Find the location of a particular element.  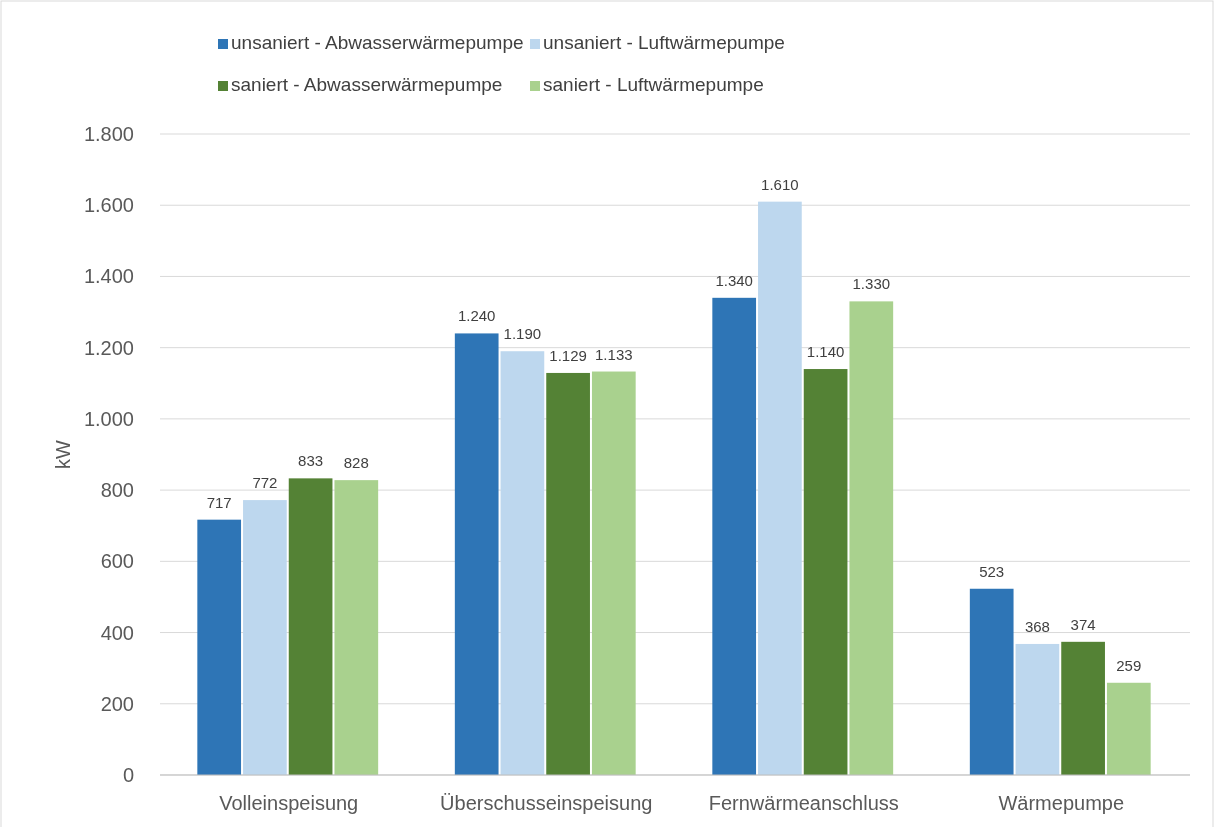

y-tick-label: 400 is located at coordinates (117, 632).